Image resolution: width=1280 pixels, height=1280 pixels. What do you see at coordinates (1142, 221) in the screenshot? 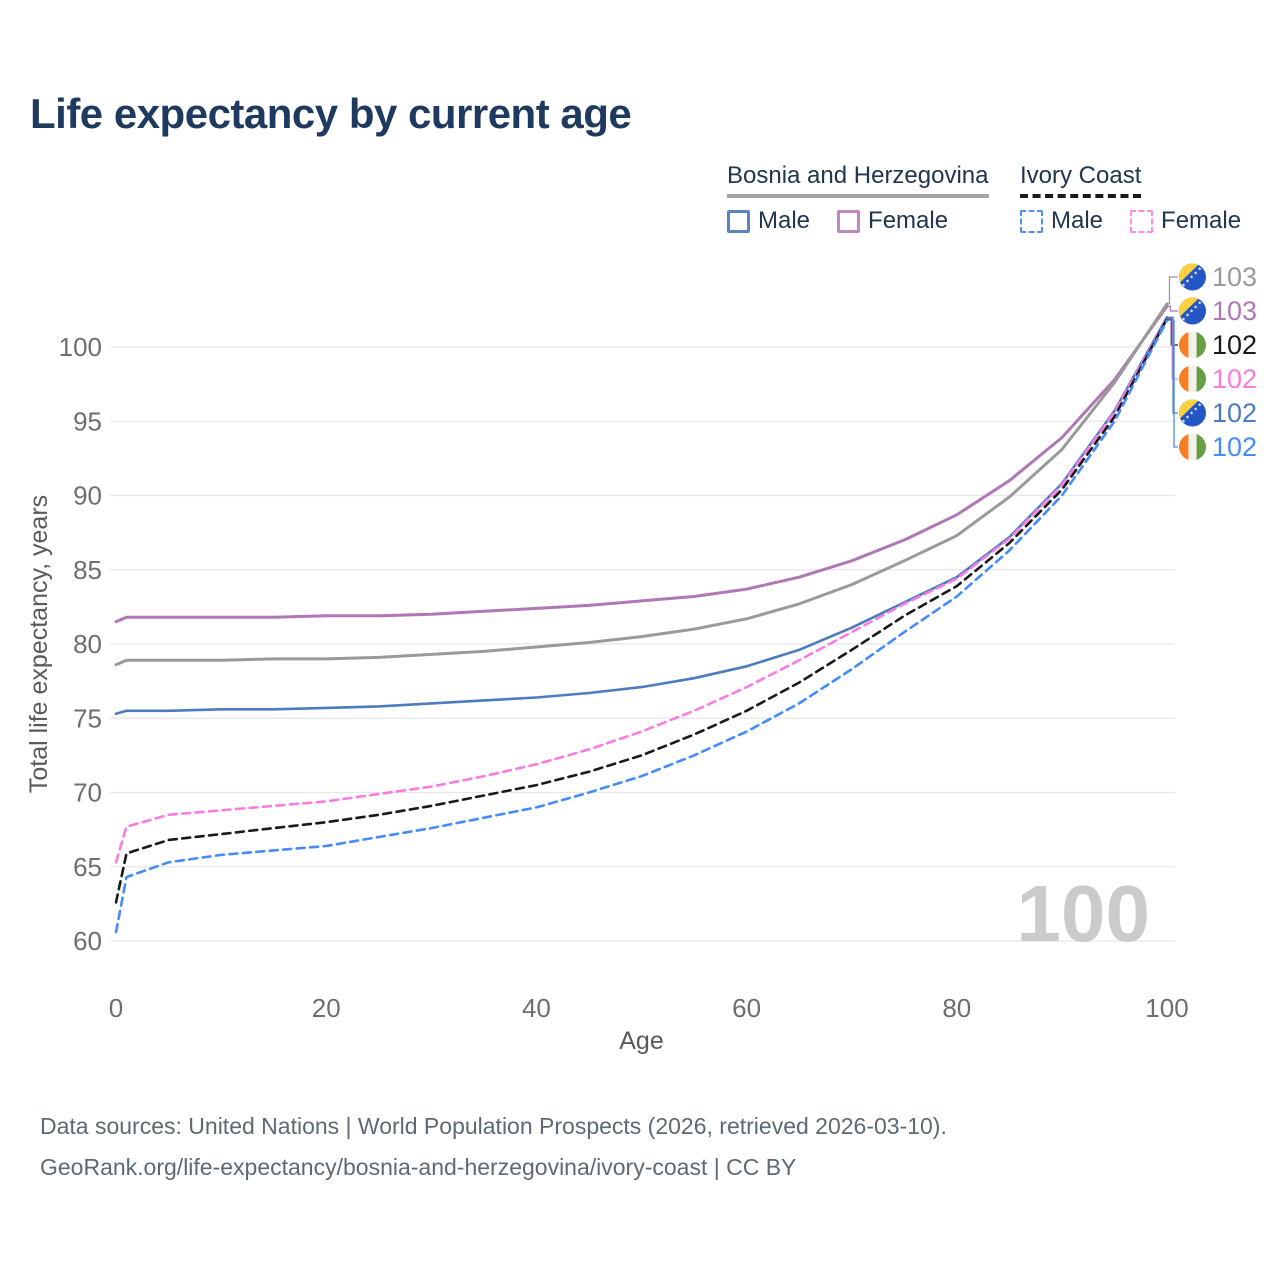
I see `legend-swatch-civ-female` at bounding box center [1142, 221].